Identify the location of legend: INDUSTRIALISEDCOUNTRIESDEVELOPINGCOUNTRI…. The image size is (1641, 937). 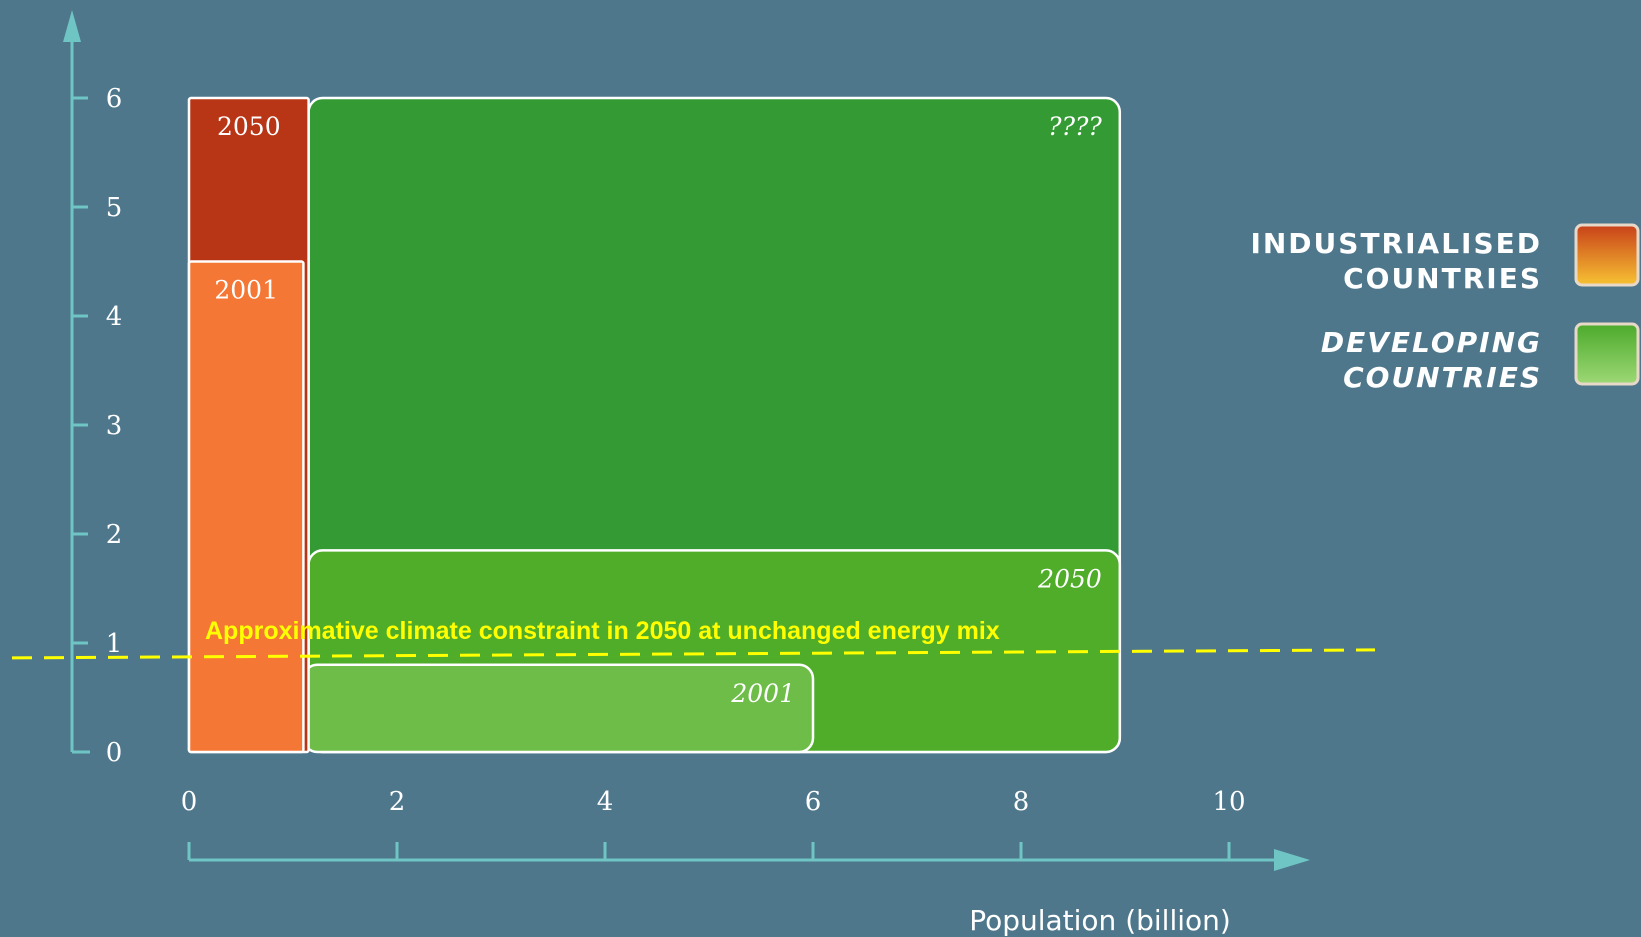
(1445, 308).